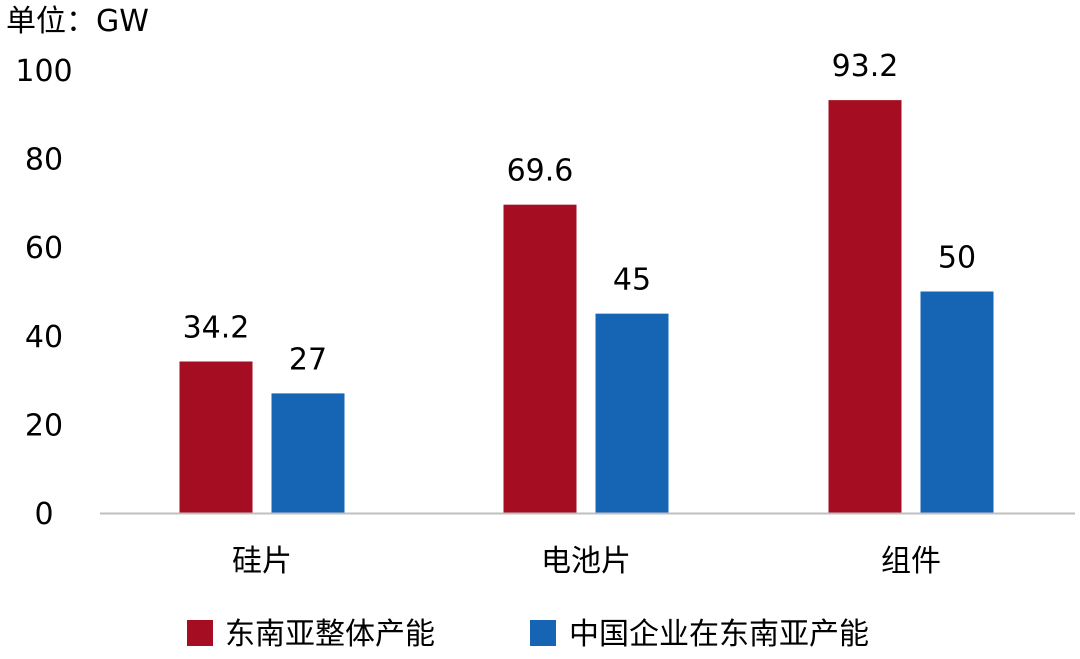 Image resolution: width=1080 pixels, height=659 pixels. Describe the element at coordinates (43, 514) in the screenshot. I see `y-tick-label: 0` at that location.